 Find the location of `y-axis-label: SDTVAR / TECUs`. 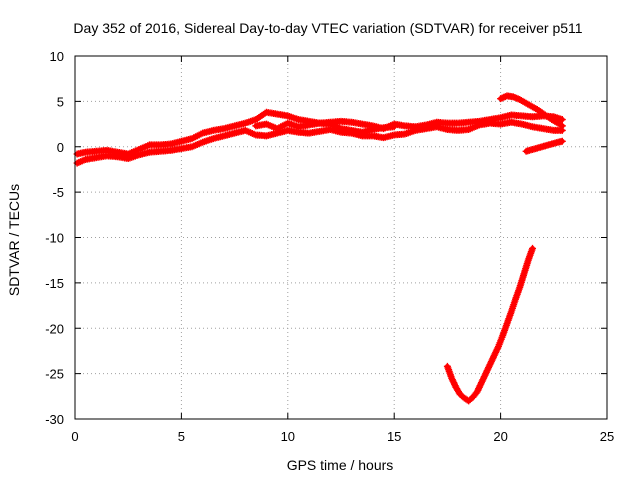

y-axis-label: SDTVAR / TECUs is located at coordinates (14, 240).